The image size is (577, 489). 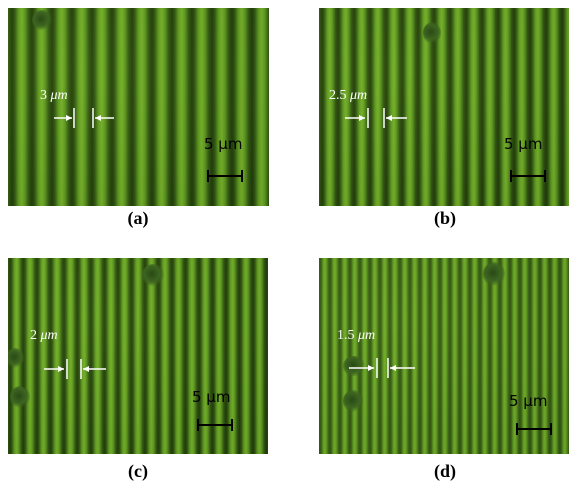 I want to click on spacing-label: 2.5 μm, so click(x=348, y=95).